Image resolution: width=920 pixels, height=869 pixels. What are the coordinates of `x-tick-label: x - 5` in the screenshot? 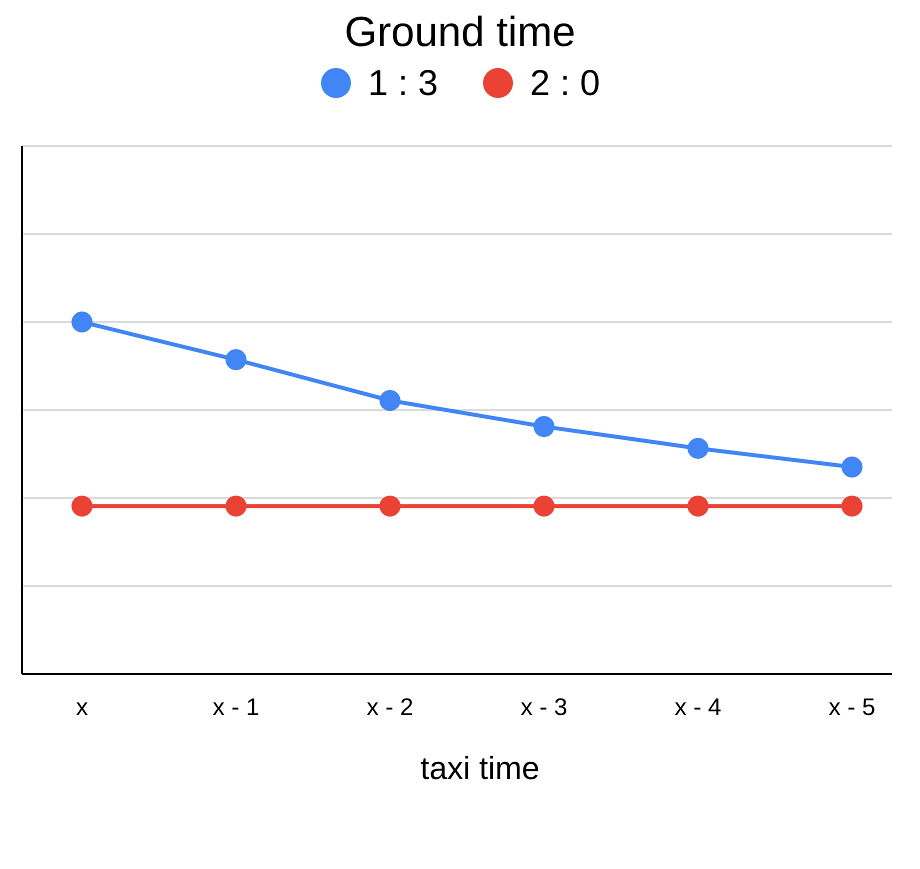 It's located at (852, 708).